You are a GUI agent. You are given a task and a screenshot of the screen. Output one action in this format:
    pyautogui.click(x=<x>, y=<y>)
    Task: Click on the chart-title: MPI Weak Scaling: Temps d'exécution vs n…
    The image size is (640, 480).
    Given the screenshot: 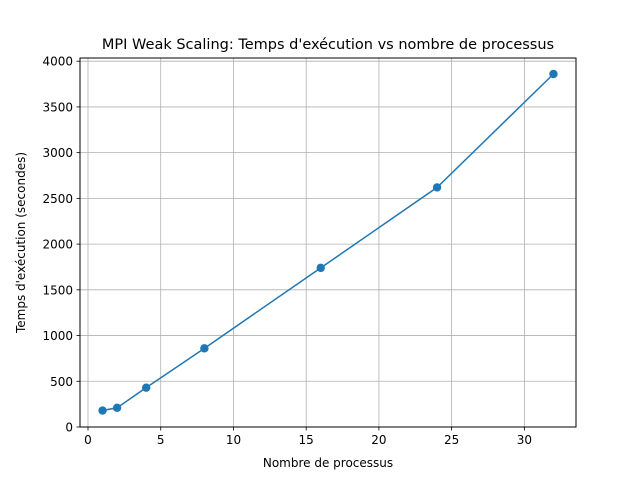 What is the action you would take?
    pyautogui.click(x=328, y=45)
    